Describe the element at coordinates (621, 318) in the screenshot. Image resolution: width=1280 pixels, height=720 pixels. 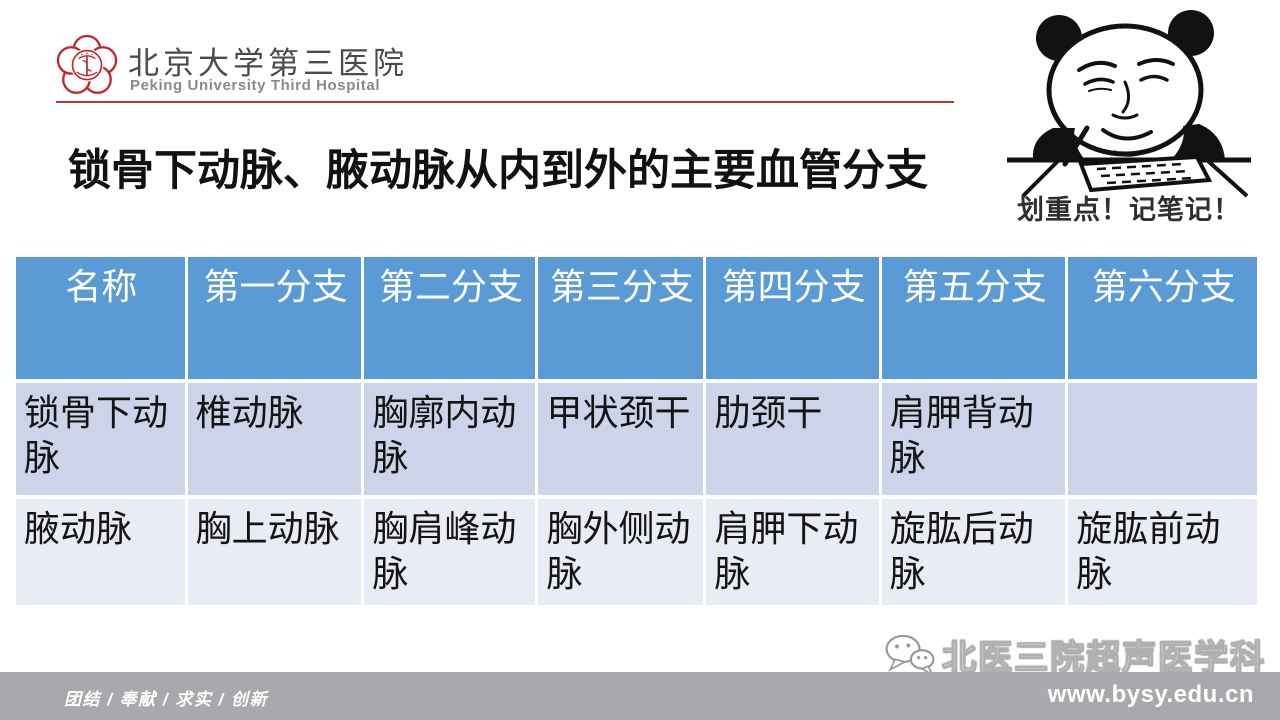
I see `col-header-branch3: 第三分支` at that location.